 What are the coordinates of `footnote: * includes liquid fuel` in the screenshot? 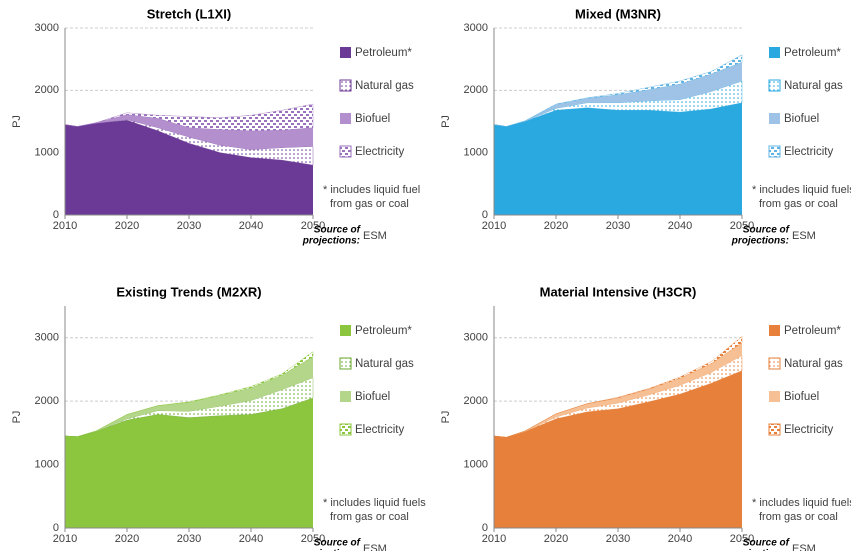 It's located at (371, 190).